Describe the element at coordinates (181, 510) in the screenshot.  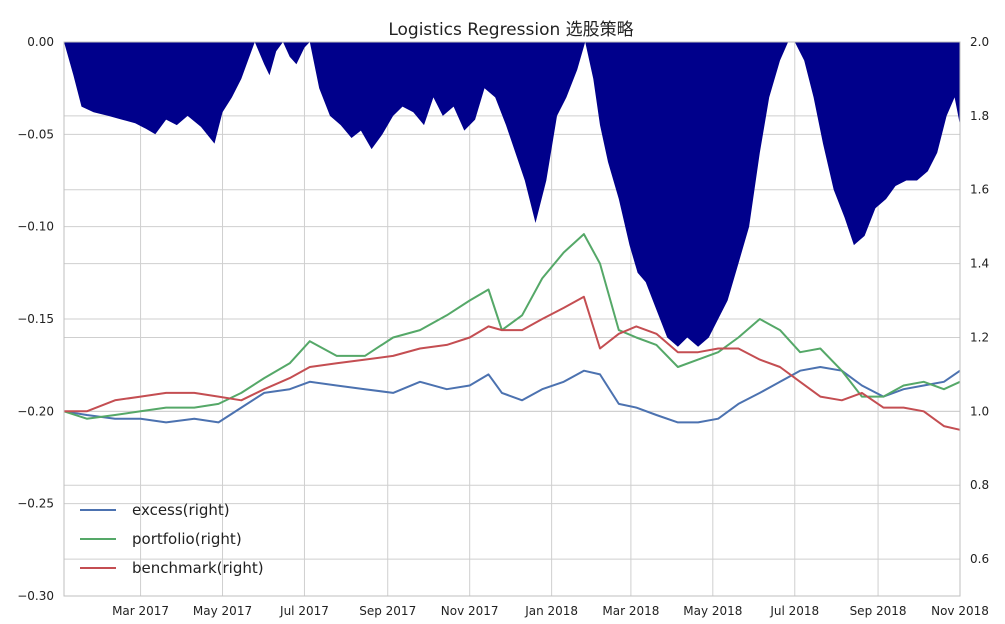
I see `legend-label: excess(right)` at that location.